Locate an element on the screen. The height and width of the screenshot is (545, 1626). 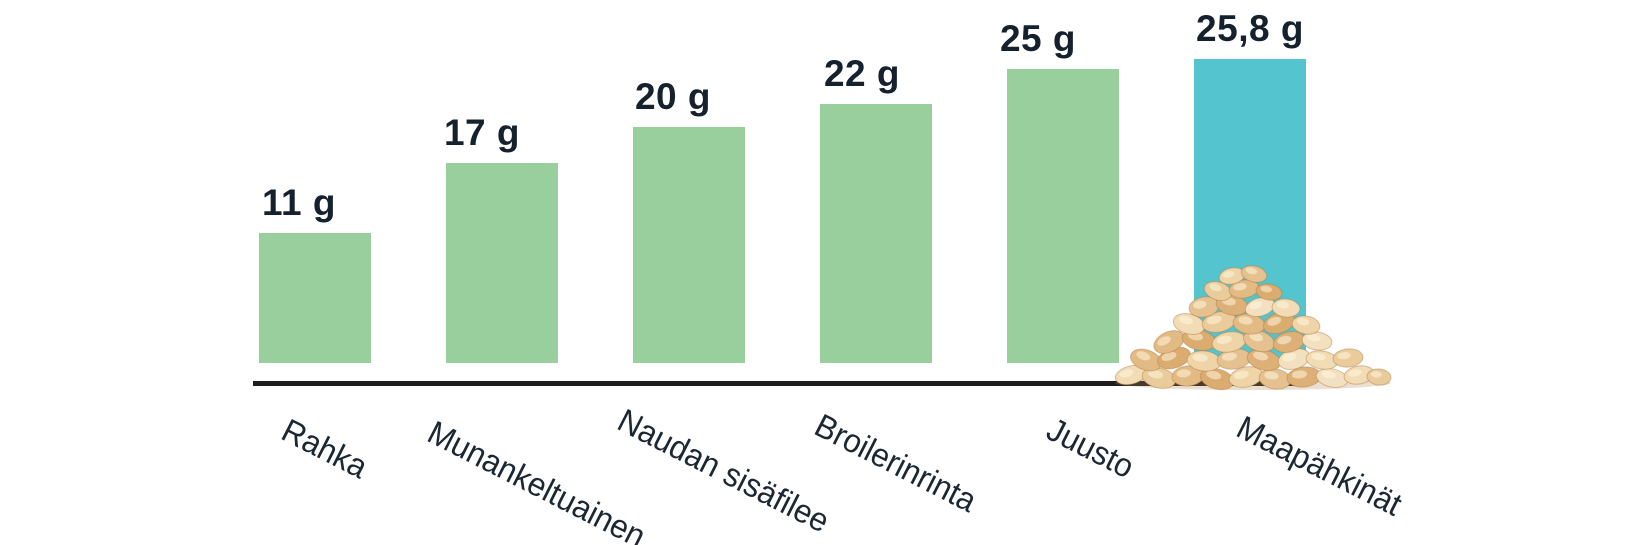
category-label-naudan-sisafilee: Naudan sisäfilee is located at coordinates (724, 470).